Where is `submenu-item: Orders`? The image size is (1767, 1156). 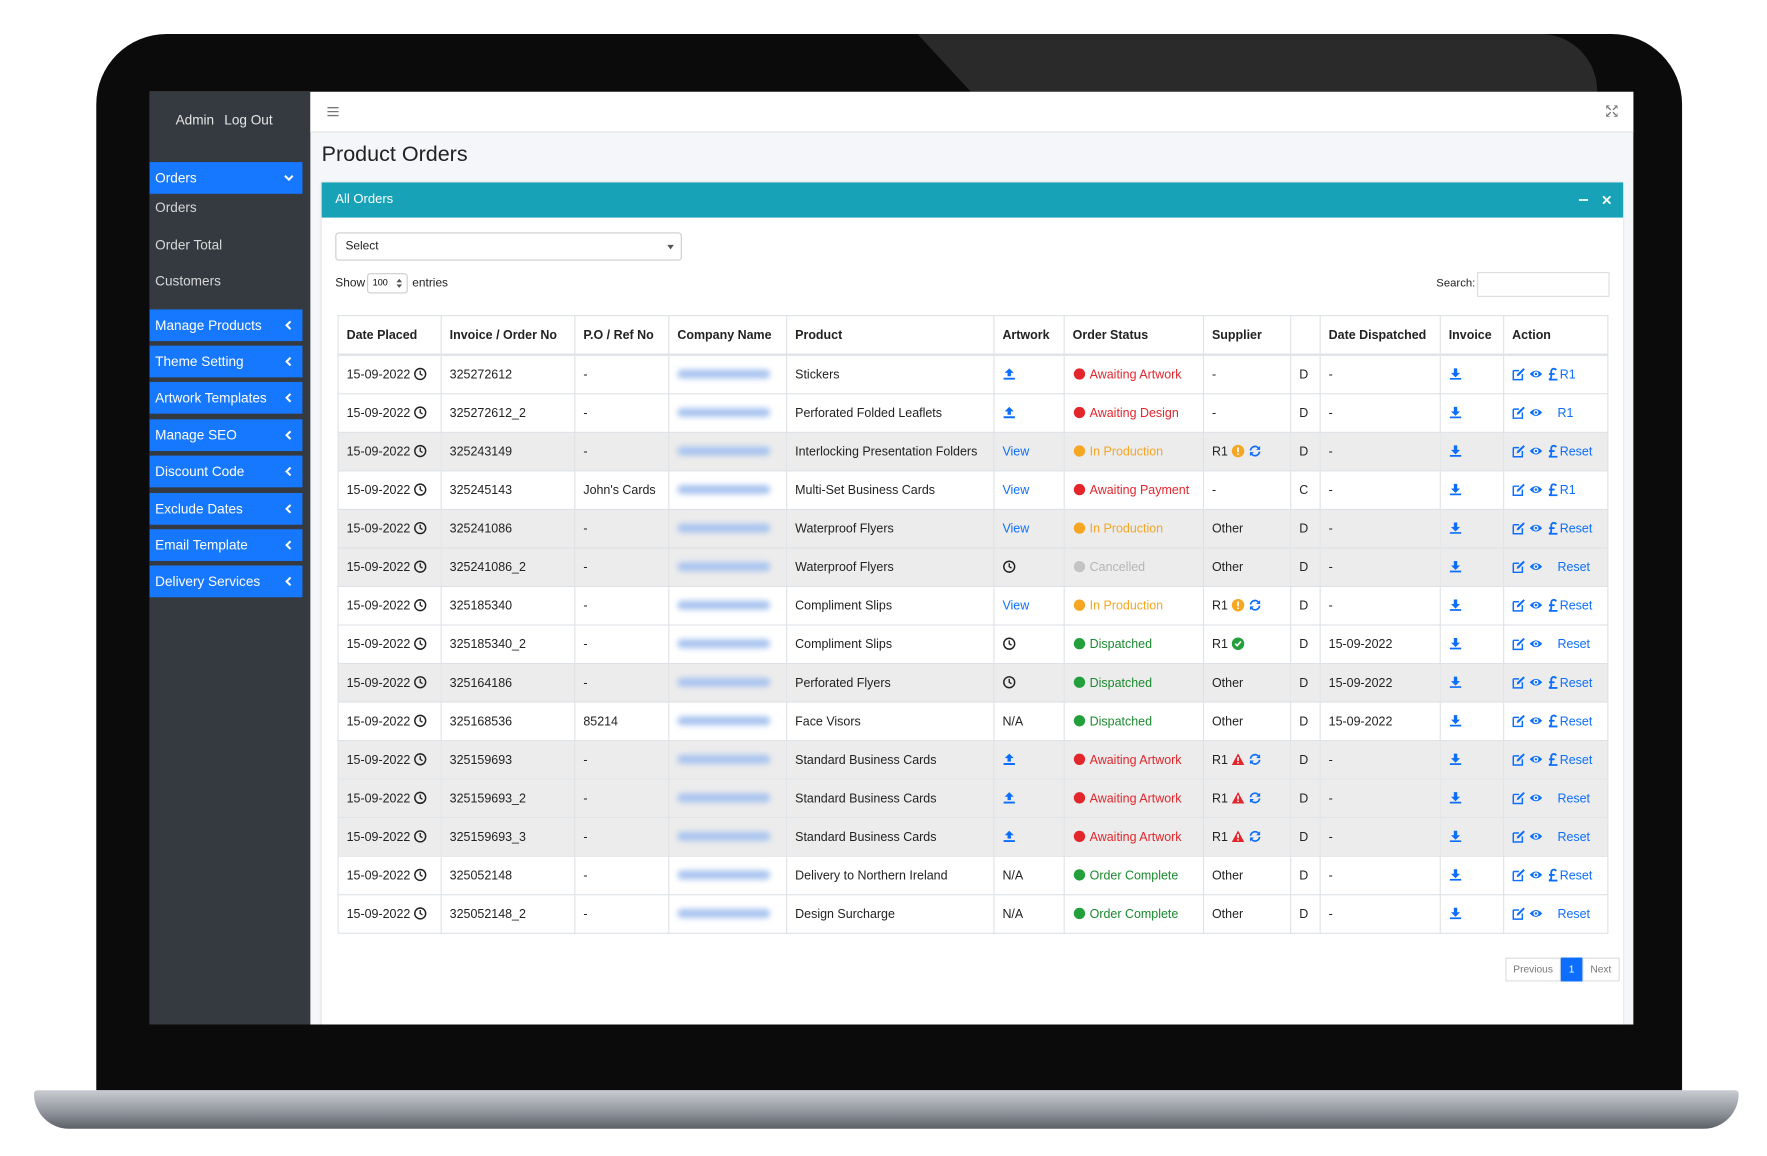
submenu-item: Orders is located at coordinates (176, 207).